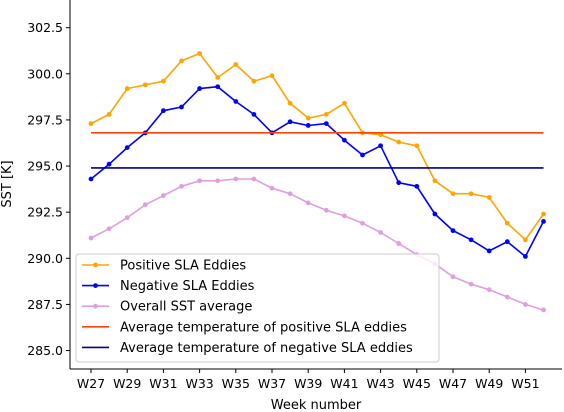  I want to click on x-tick-label: W49, so click(489, 383).